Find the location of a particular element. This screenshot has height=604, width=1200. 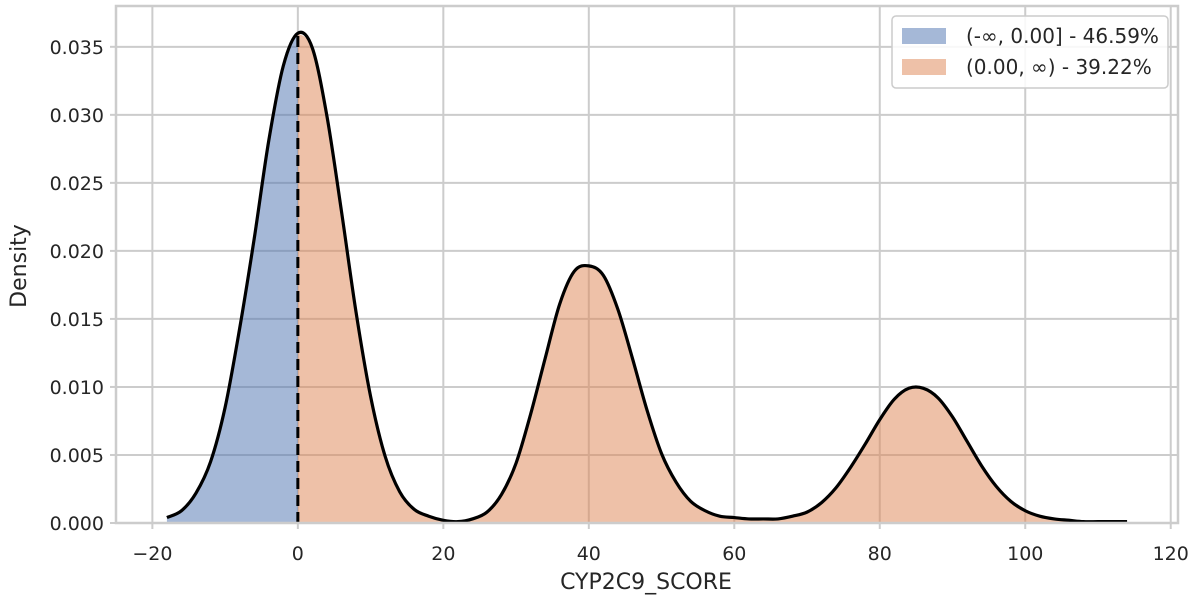

x-tick-label: 20 is located at coordinates (443, 554).